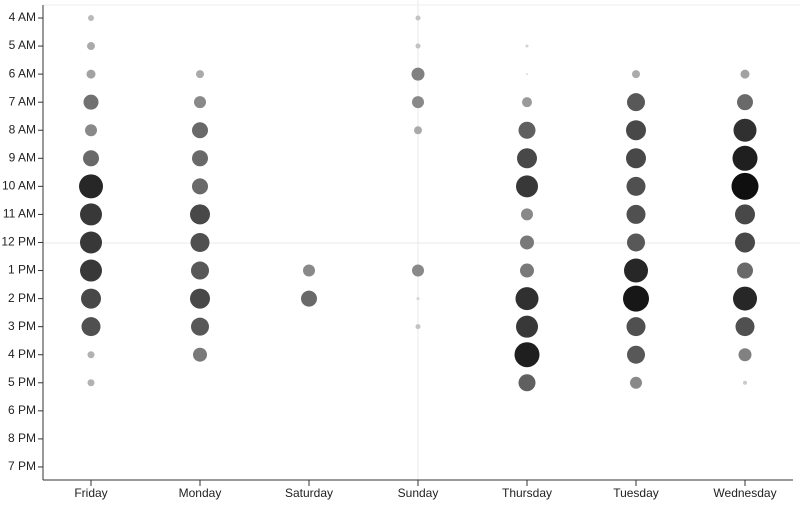 The height and width of the screenshot is (507, 800). What do you see at coordinates (418, 493) in the screenshot?
I see `x-tick-label: Sunday` at bounding box center [418, 493].